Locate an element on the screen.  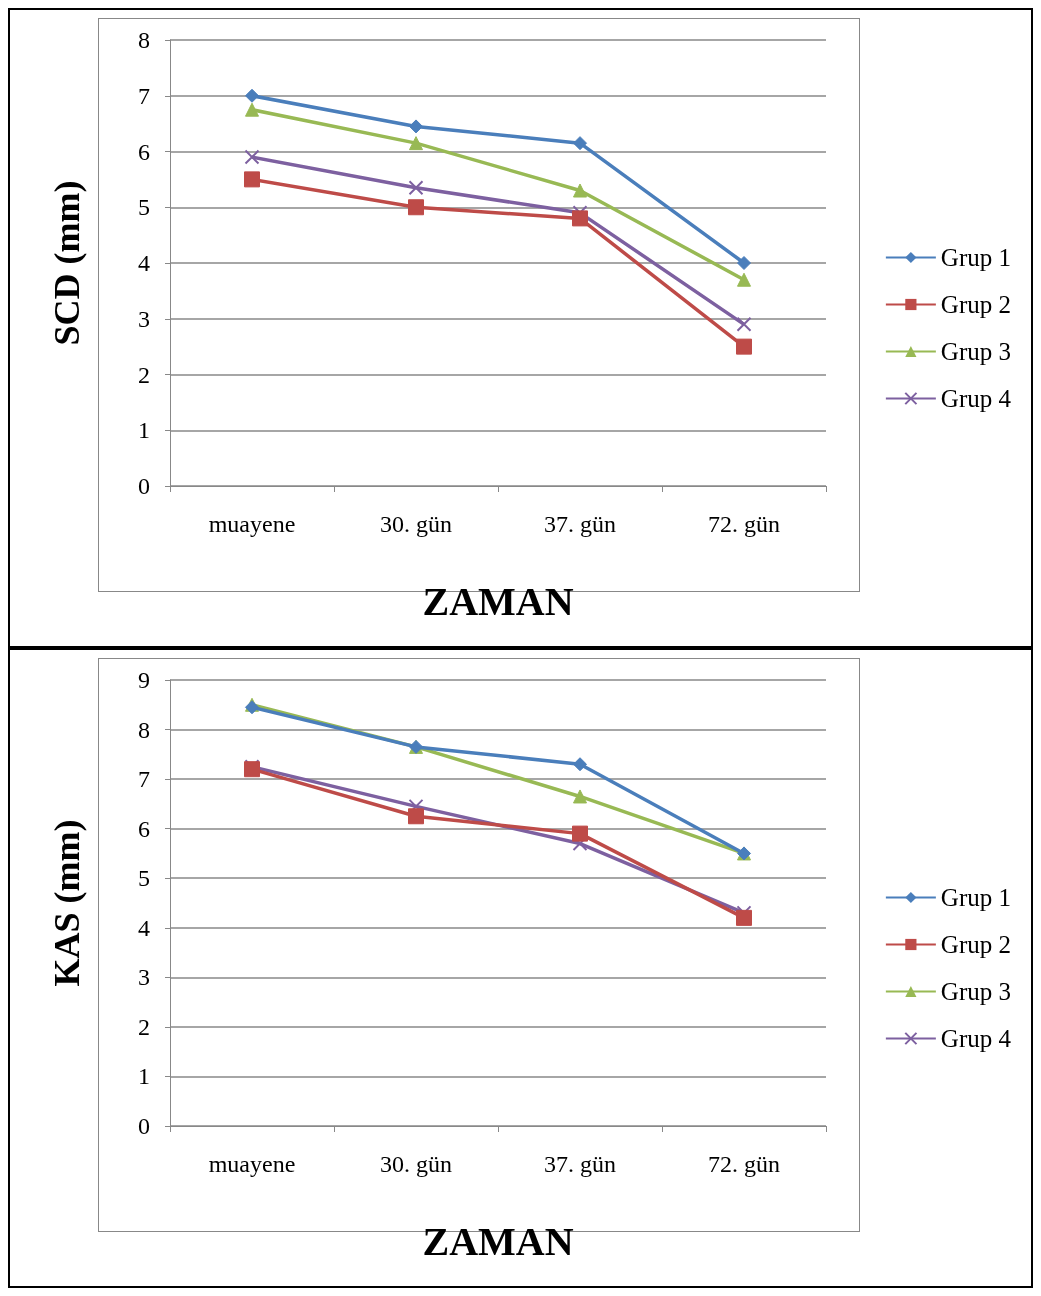
y-tick-label: 9 is located at coordinates (144, 680).